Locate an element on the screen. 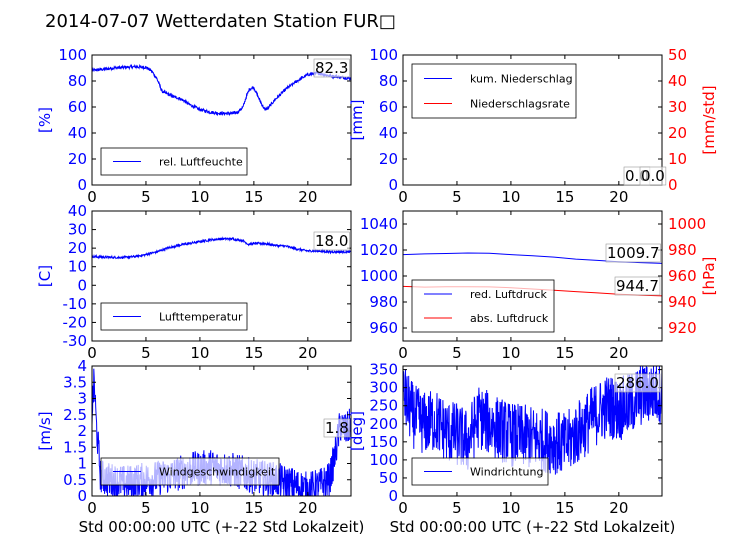  legend-precip: kum. Niederschlag Niederschlagsrate is located at coordinates (494, 91).